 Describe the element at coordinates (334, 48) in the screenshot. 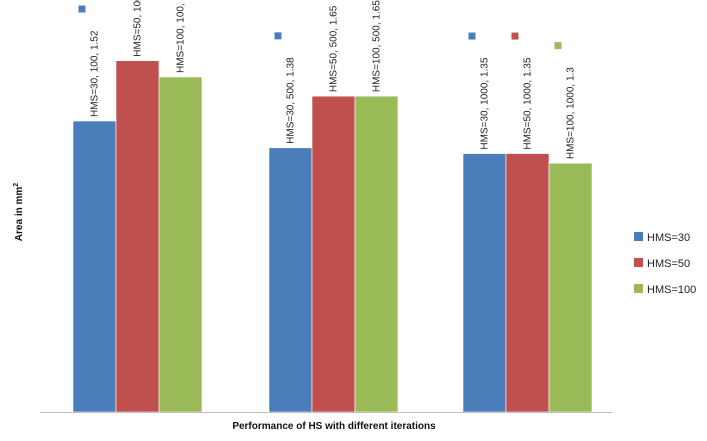

I see `data-label: HMS=50, 500, 1.65` at that location.